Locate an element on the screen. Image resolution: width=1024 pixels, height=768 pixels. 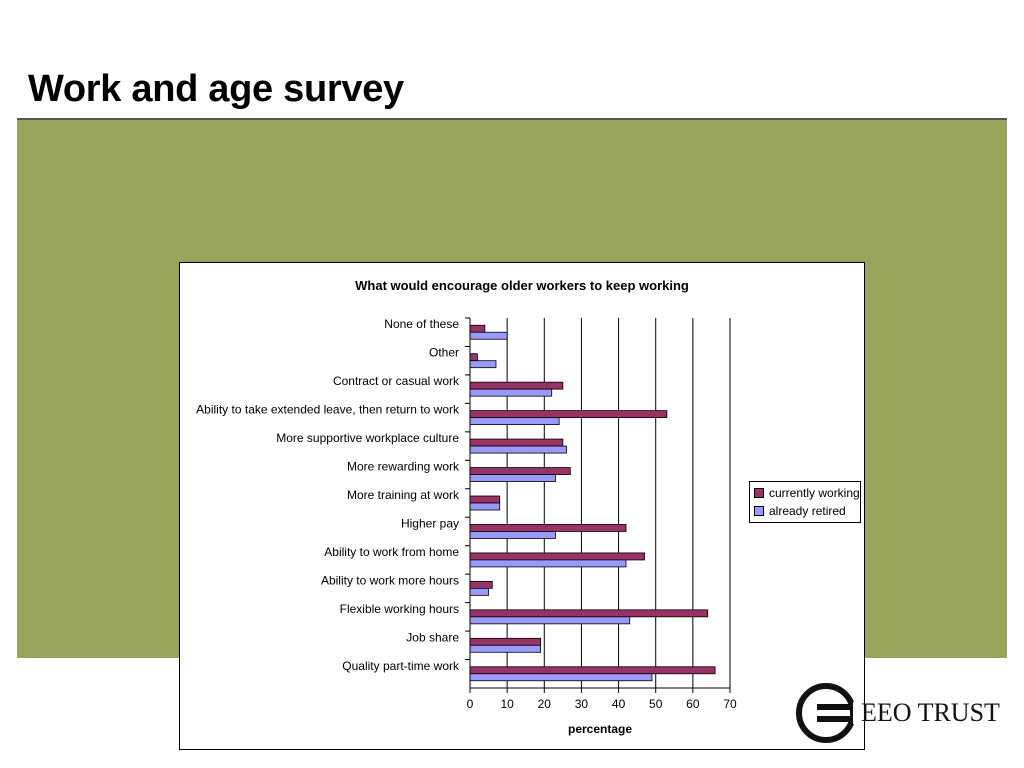
x-tick-label-50: 50 is located at coordinates (656, 704).